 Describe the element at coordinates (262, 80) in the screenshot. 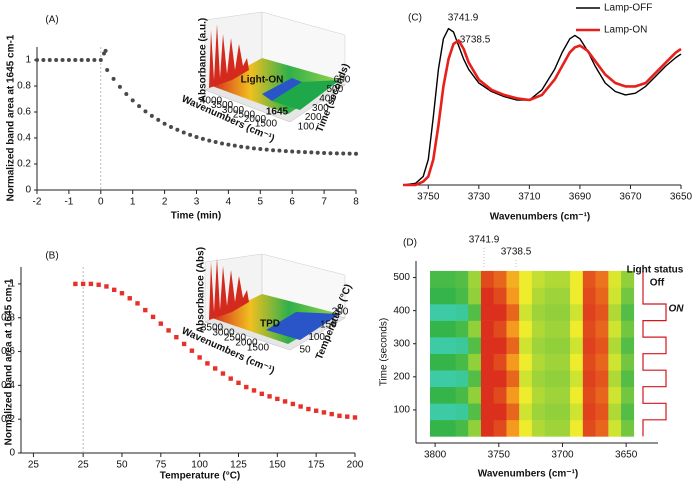

I see `inset-annotation: Light-ON` at that location.